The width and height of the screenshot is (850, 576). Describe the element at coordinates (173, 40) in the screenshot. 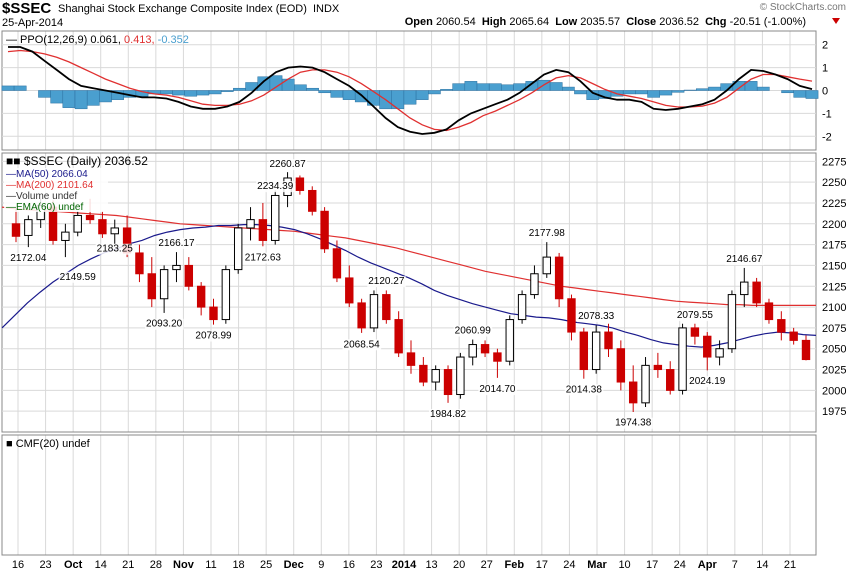

I see `ppo-legend-hist: -0.352` at that location.